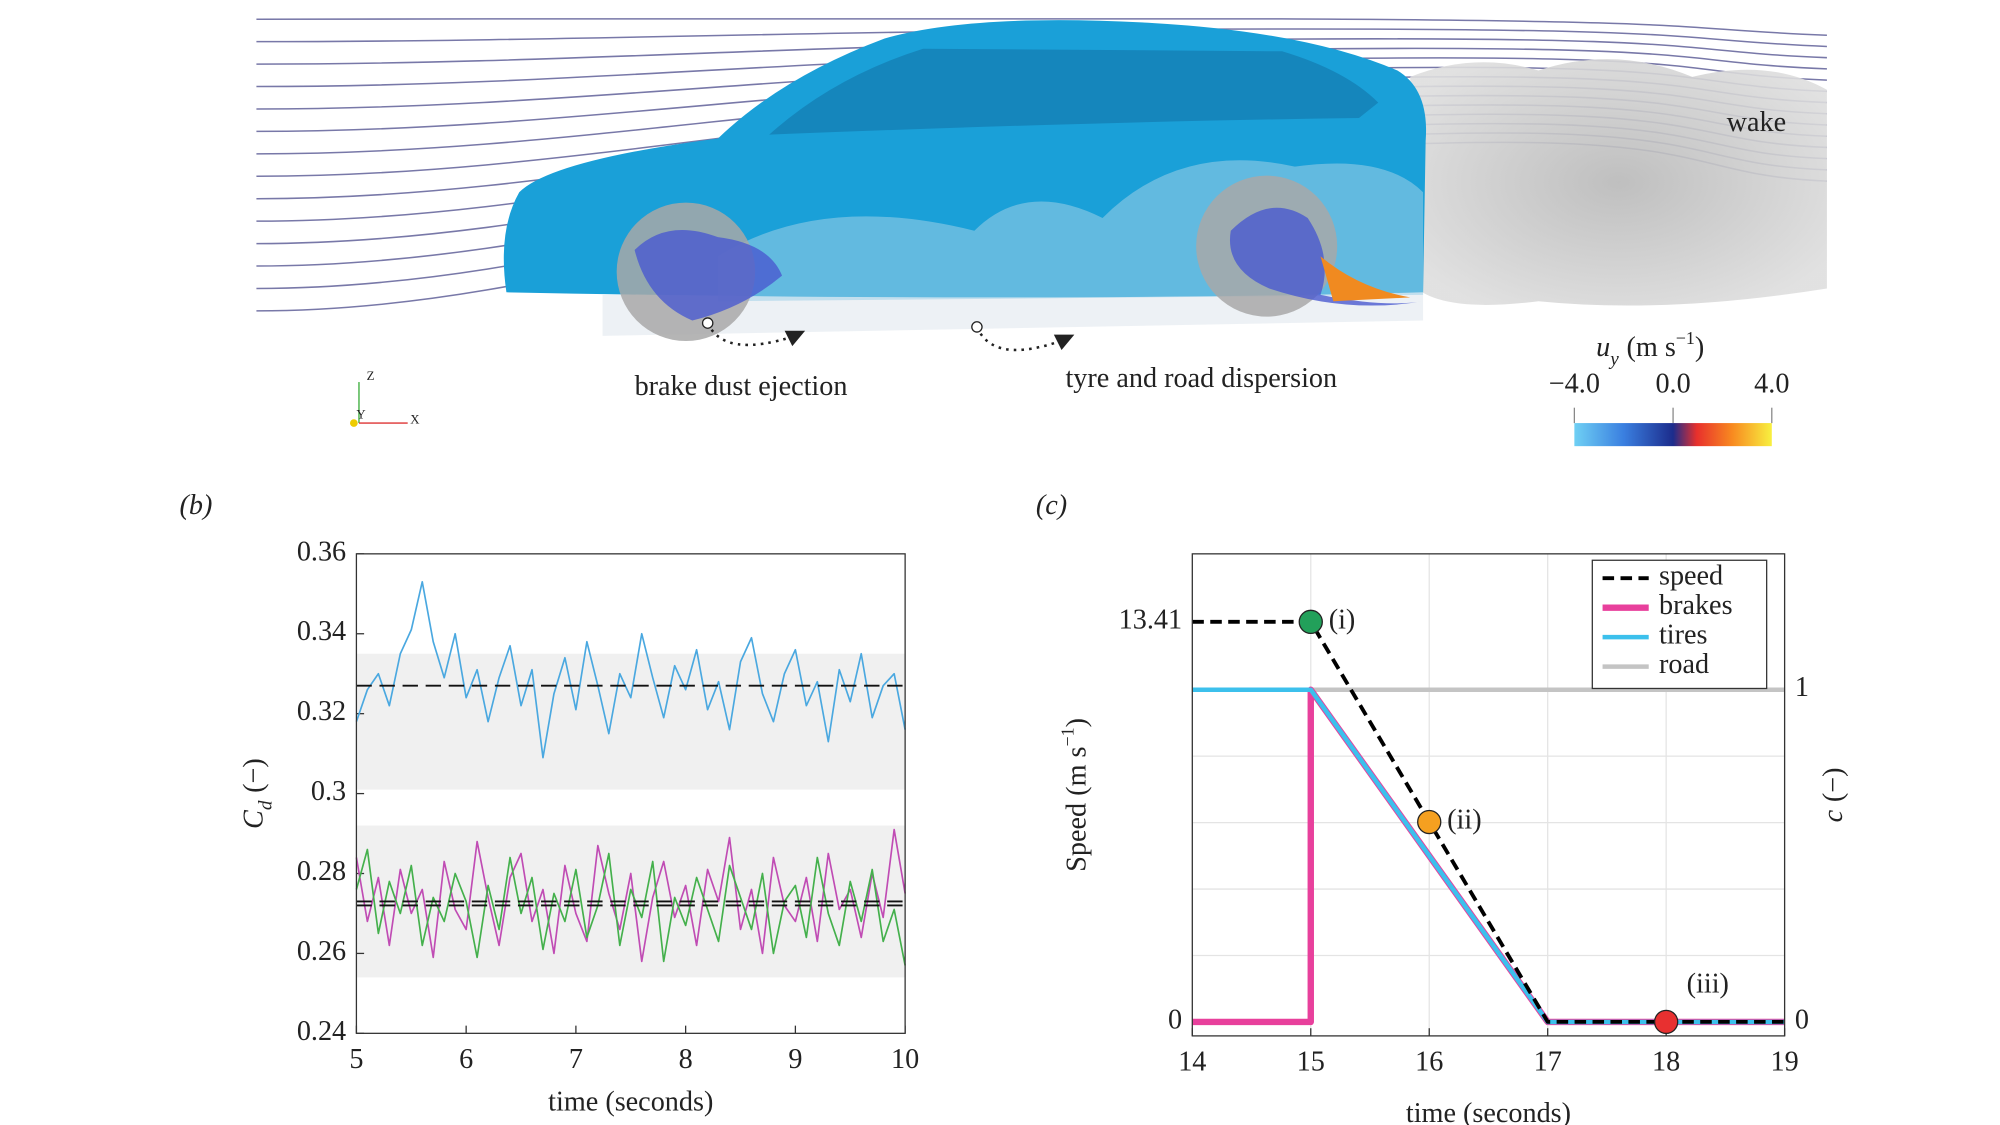 This screenshot has width=2000, height=1125. What do you see at coordinates (254, 819) in the screenshot?
I see `label-part: C` at bounding box center [254, 819].